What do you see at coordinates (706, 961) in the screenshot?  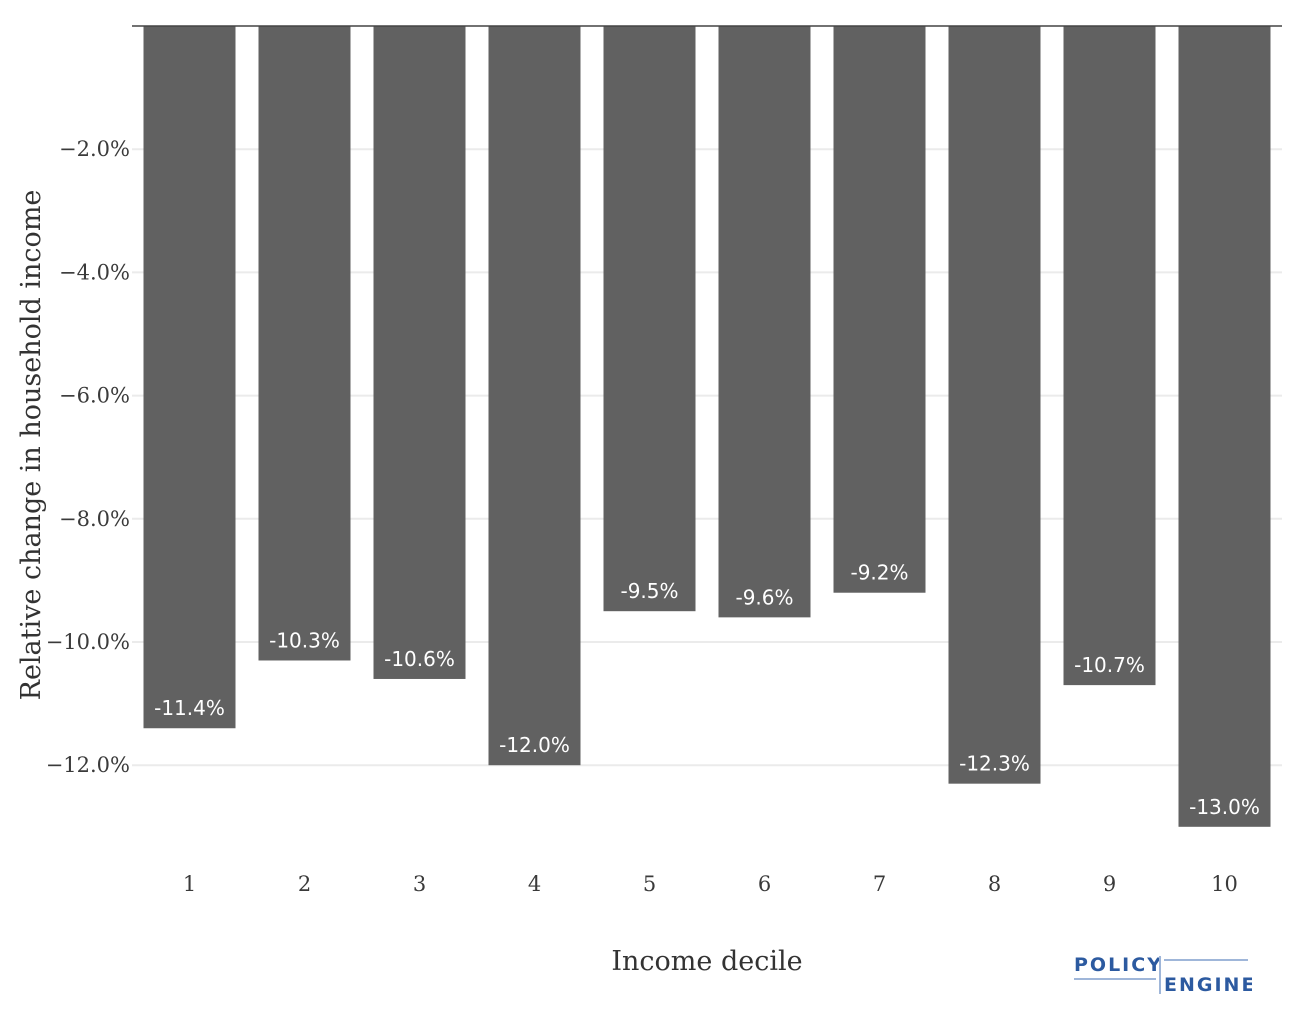 I see `x-axis-title: Income decile` at bounding box center [706, 961].